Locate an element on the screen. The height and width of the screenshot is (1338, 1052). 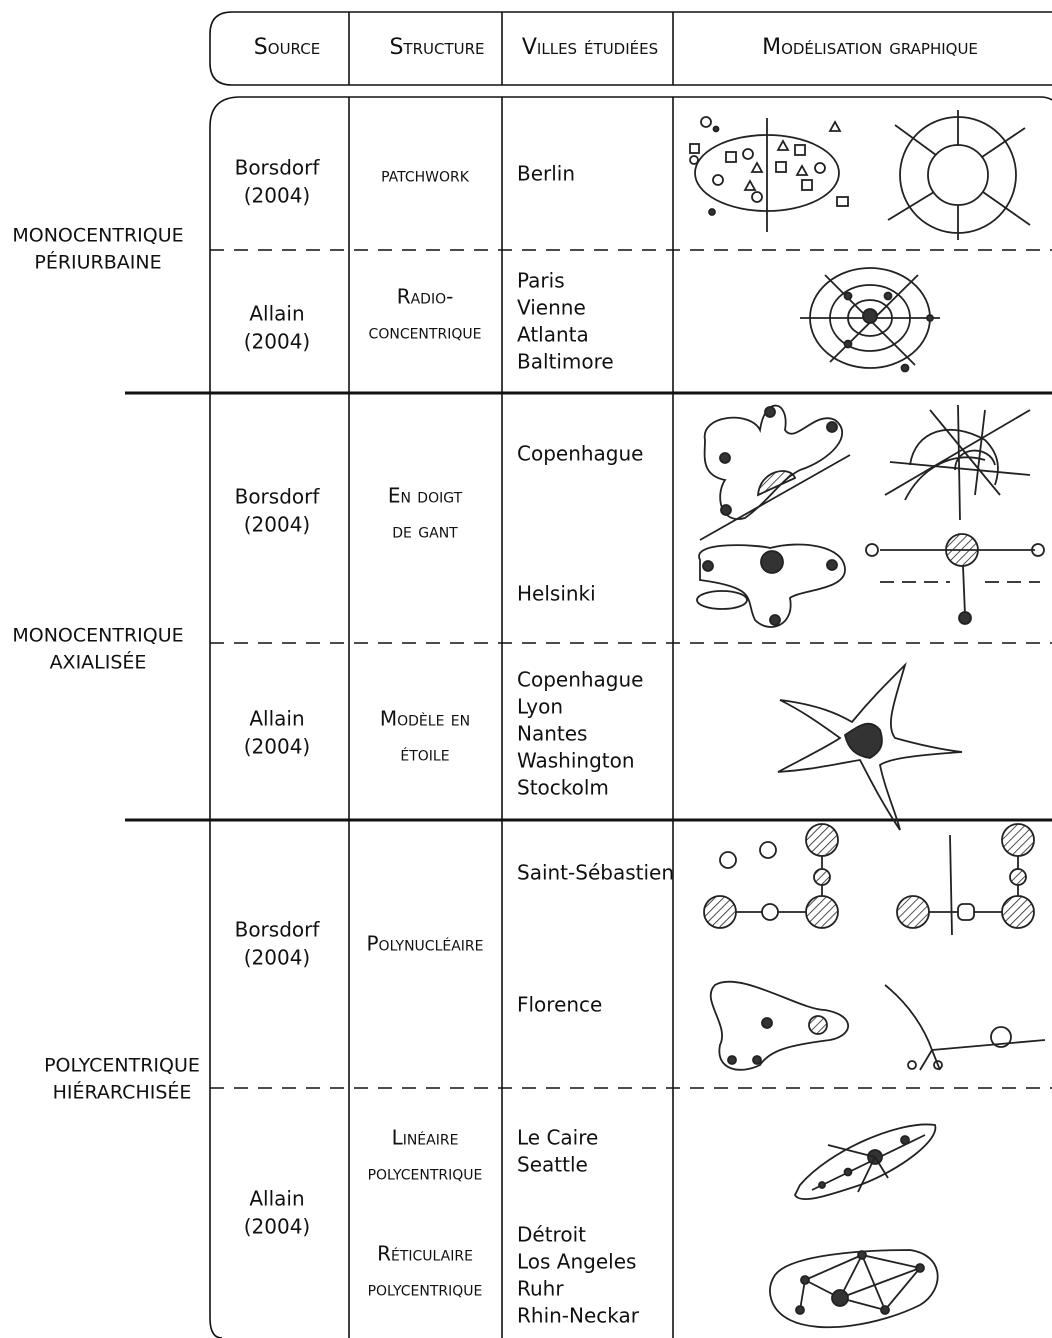
sketch-star is located at coordinates (870, 746).